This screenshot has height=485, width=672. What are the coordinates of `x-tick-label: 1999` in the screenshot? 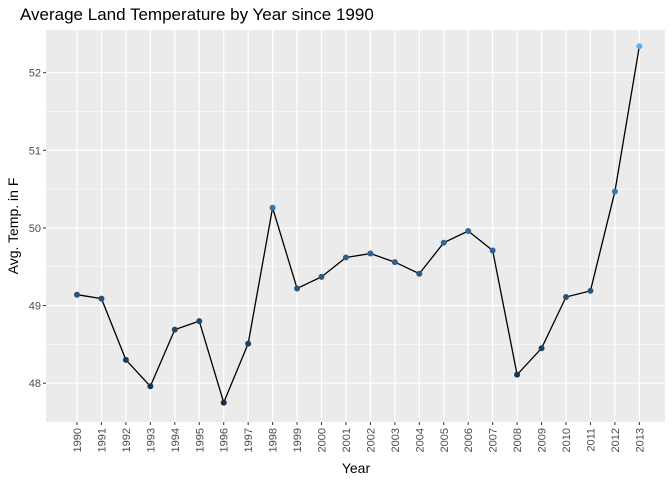 It's located at (298, 440).